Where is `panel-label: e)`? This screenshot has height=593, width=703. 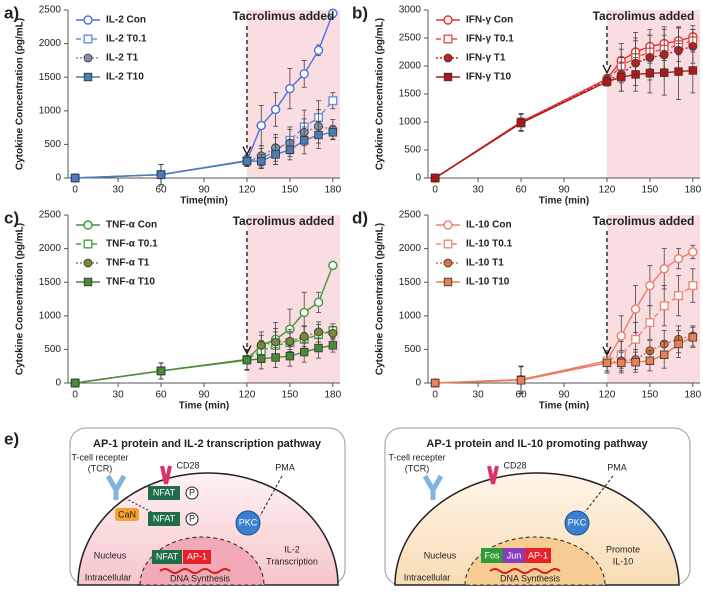 panel-label: e) is located at coordinates (11, 438).